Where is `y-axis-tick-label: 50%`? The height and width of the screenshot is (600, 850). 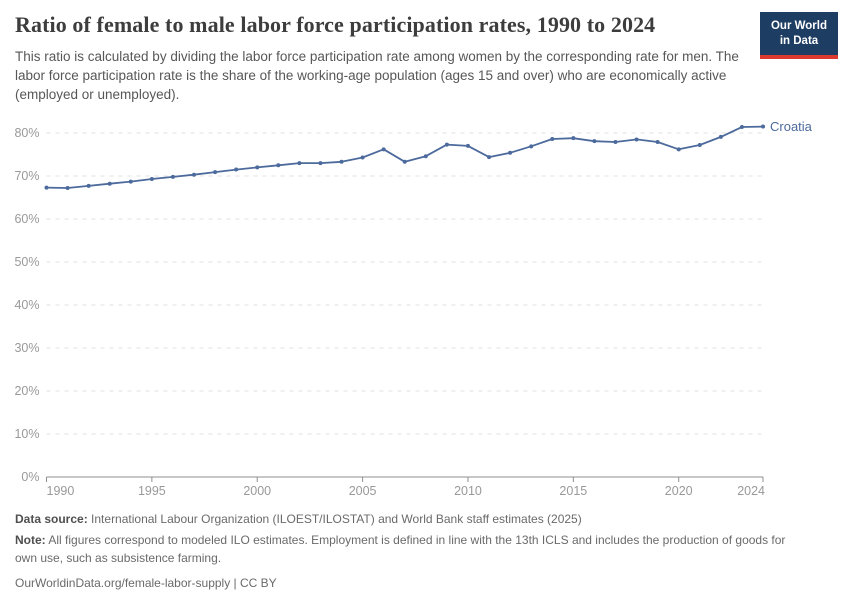 y-axis-tick-label: 50% is located at coordinates (26, 262).